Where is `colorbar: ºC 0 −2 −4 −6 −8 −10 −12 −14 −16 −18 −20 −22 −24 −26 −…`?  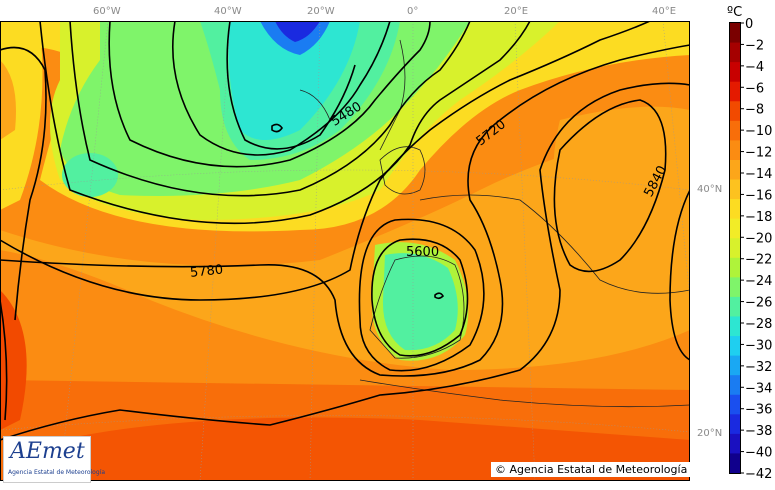
colorbar: ºC 0 −2 −4 −6 −8 −10 −12 −14 −16 −18 −20 −22 −24 −26 −… is located at coordinates (749, 243).